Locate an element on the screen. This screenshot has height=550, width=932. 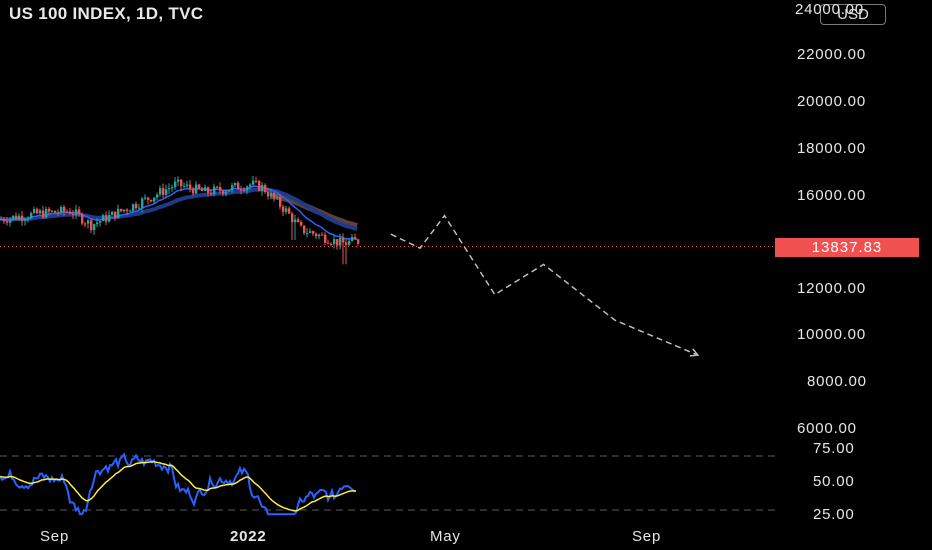
time-label-2022: 2022 is located at coordinates (248, 536).